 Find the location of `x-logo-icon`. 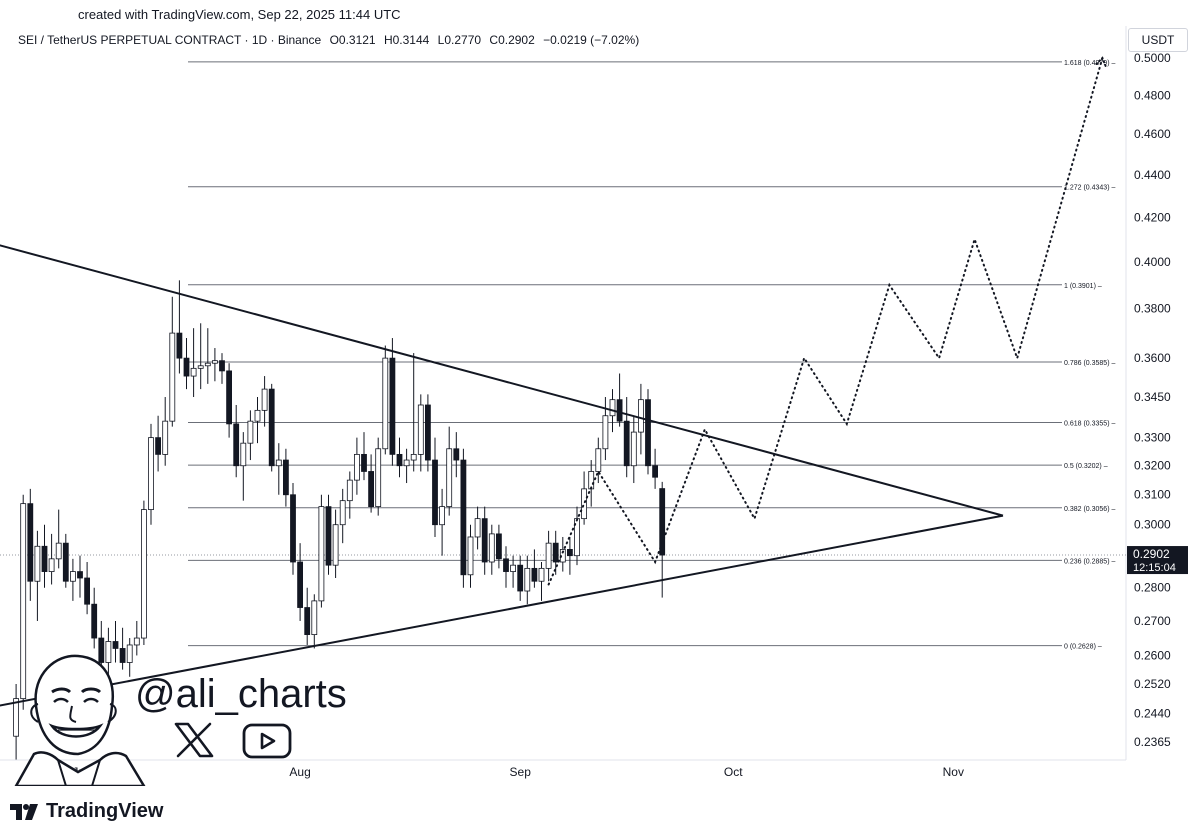

x-logo-icon is located at coordinates (194, 740).